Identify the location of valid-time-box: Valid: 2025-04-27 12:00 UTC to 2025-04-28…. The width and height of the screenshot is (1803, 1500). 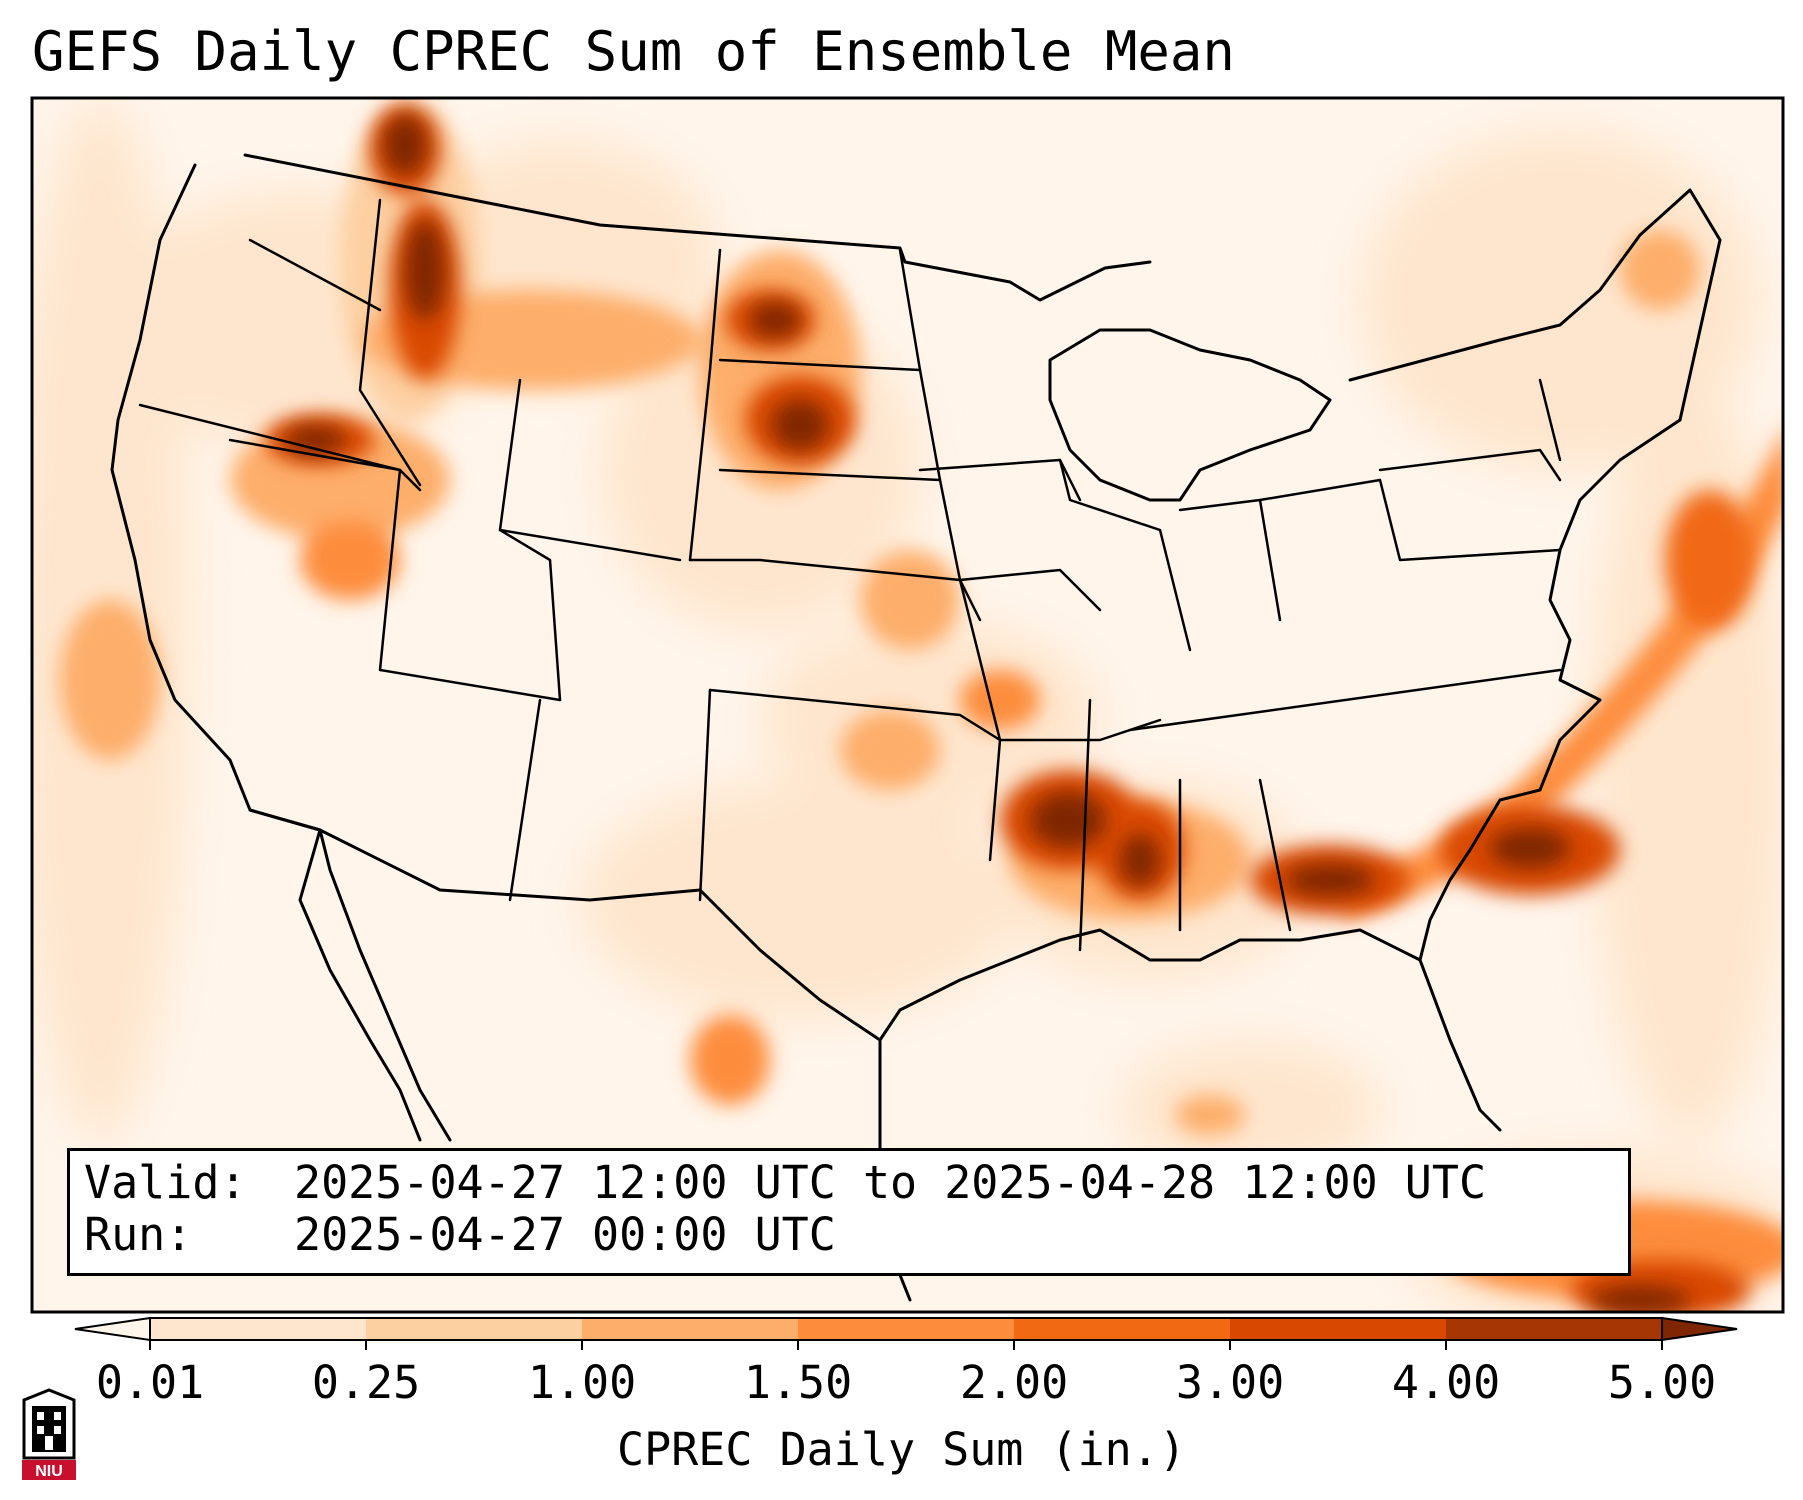
(849, 1212).